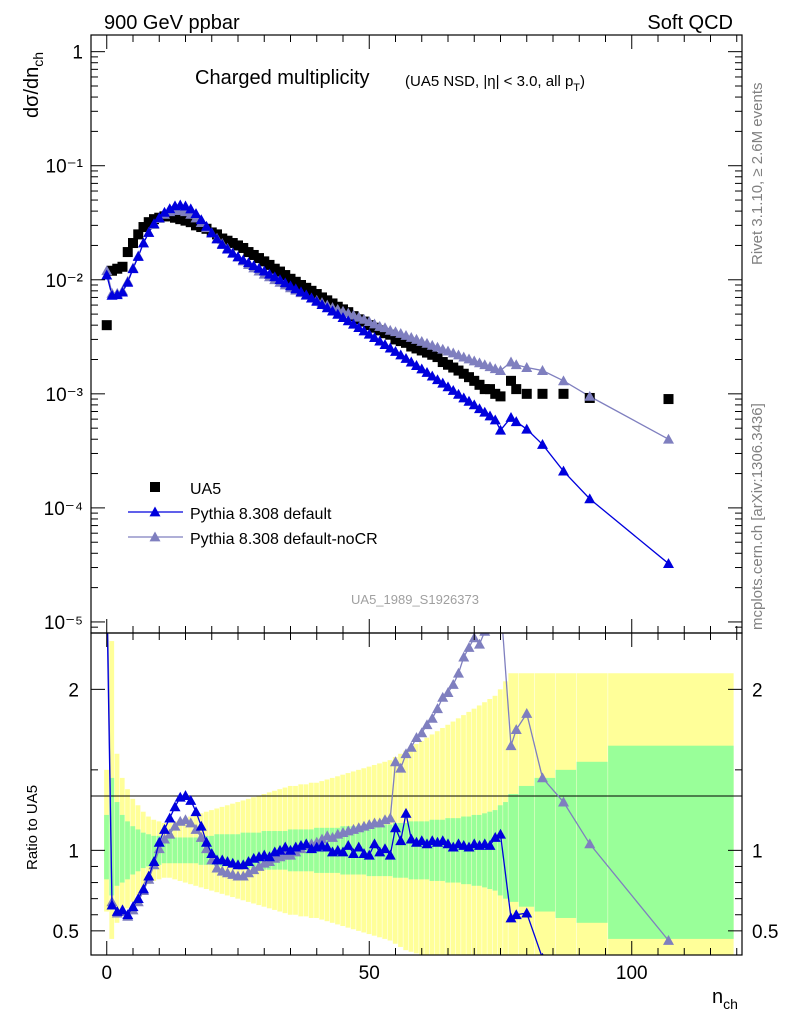  I want to click on main-ylabel-text: dσ/dn, so click(32, 92).